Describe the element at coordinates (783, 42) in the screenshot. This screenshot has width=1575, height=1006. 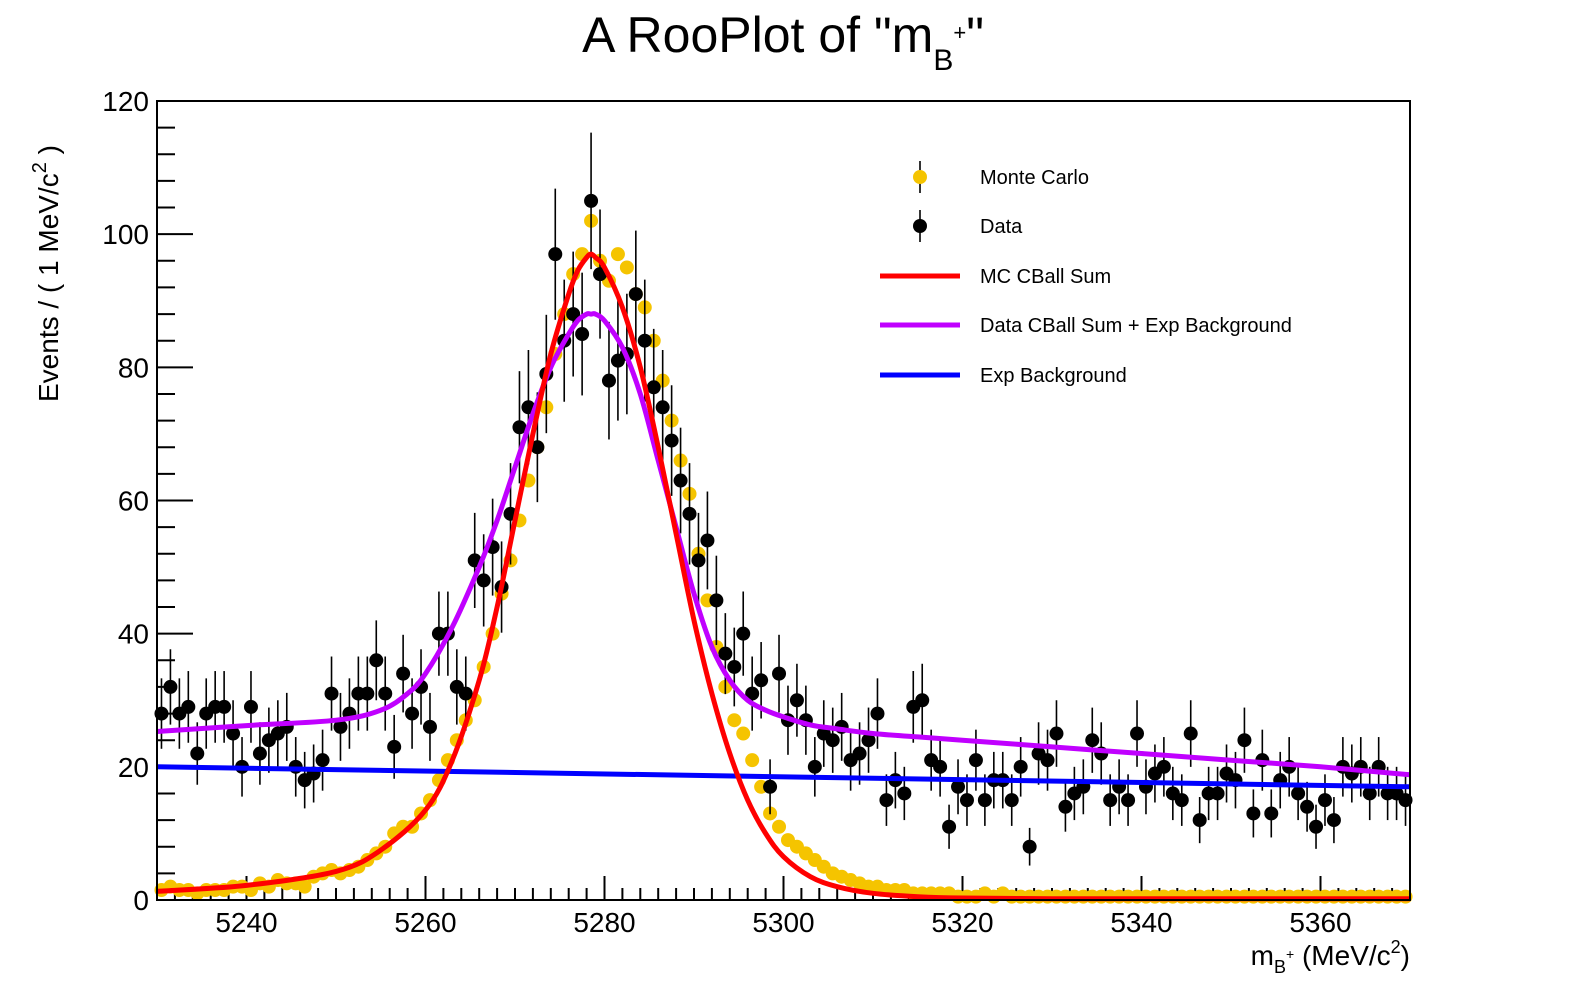
I see `chart-title: A RooPlot of "mB+"` at that location.